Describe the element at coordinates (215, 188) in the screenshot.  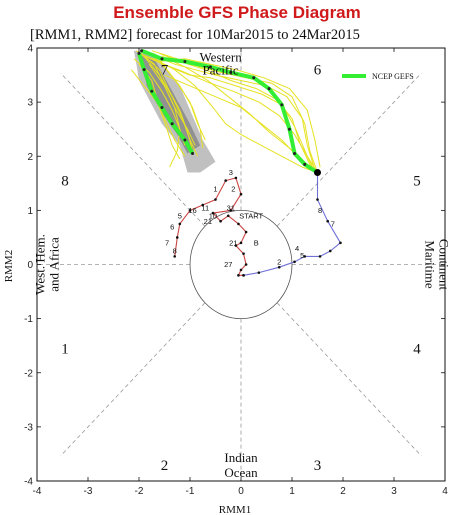
I see `day-label: 1` at that location.